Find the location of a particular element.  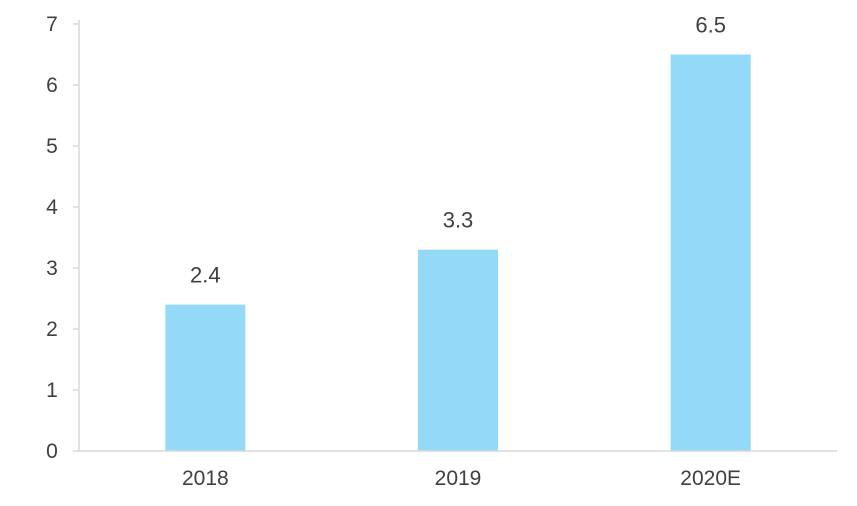

y-tick-label: 5 is located at coordinates (52, 146).